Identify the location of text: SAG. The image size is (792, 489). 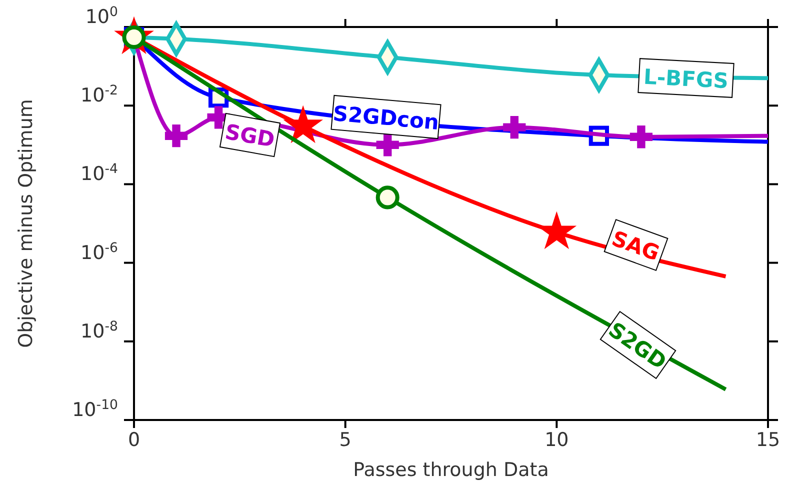
(635, 246).